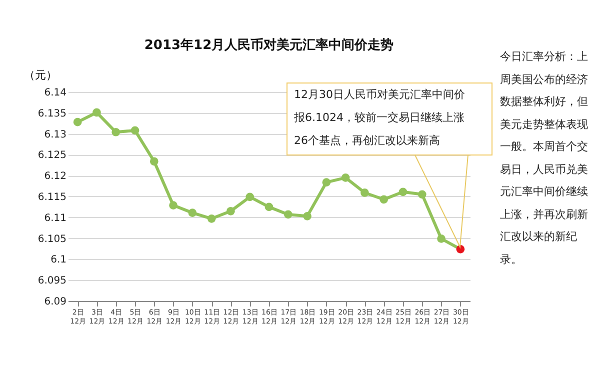  What do you see at coordinates (269, 45) in the screenshot?
I see `chart-title: 2013年12月人民币对美元汇率中间价走势` at bounding box center [269, 45].